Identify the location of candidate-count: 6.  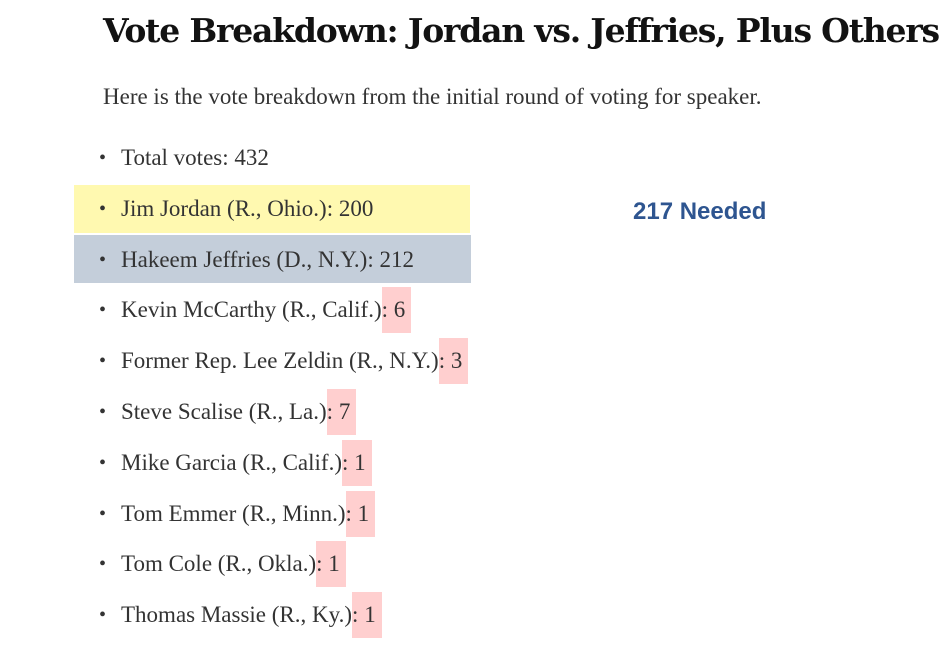
(399, 310).